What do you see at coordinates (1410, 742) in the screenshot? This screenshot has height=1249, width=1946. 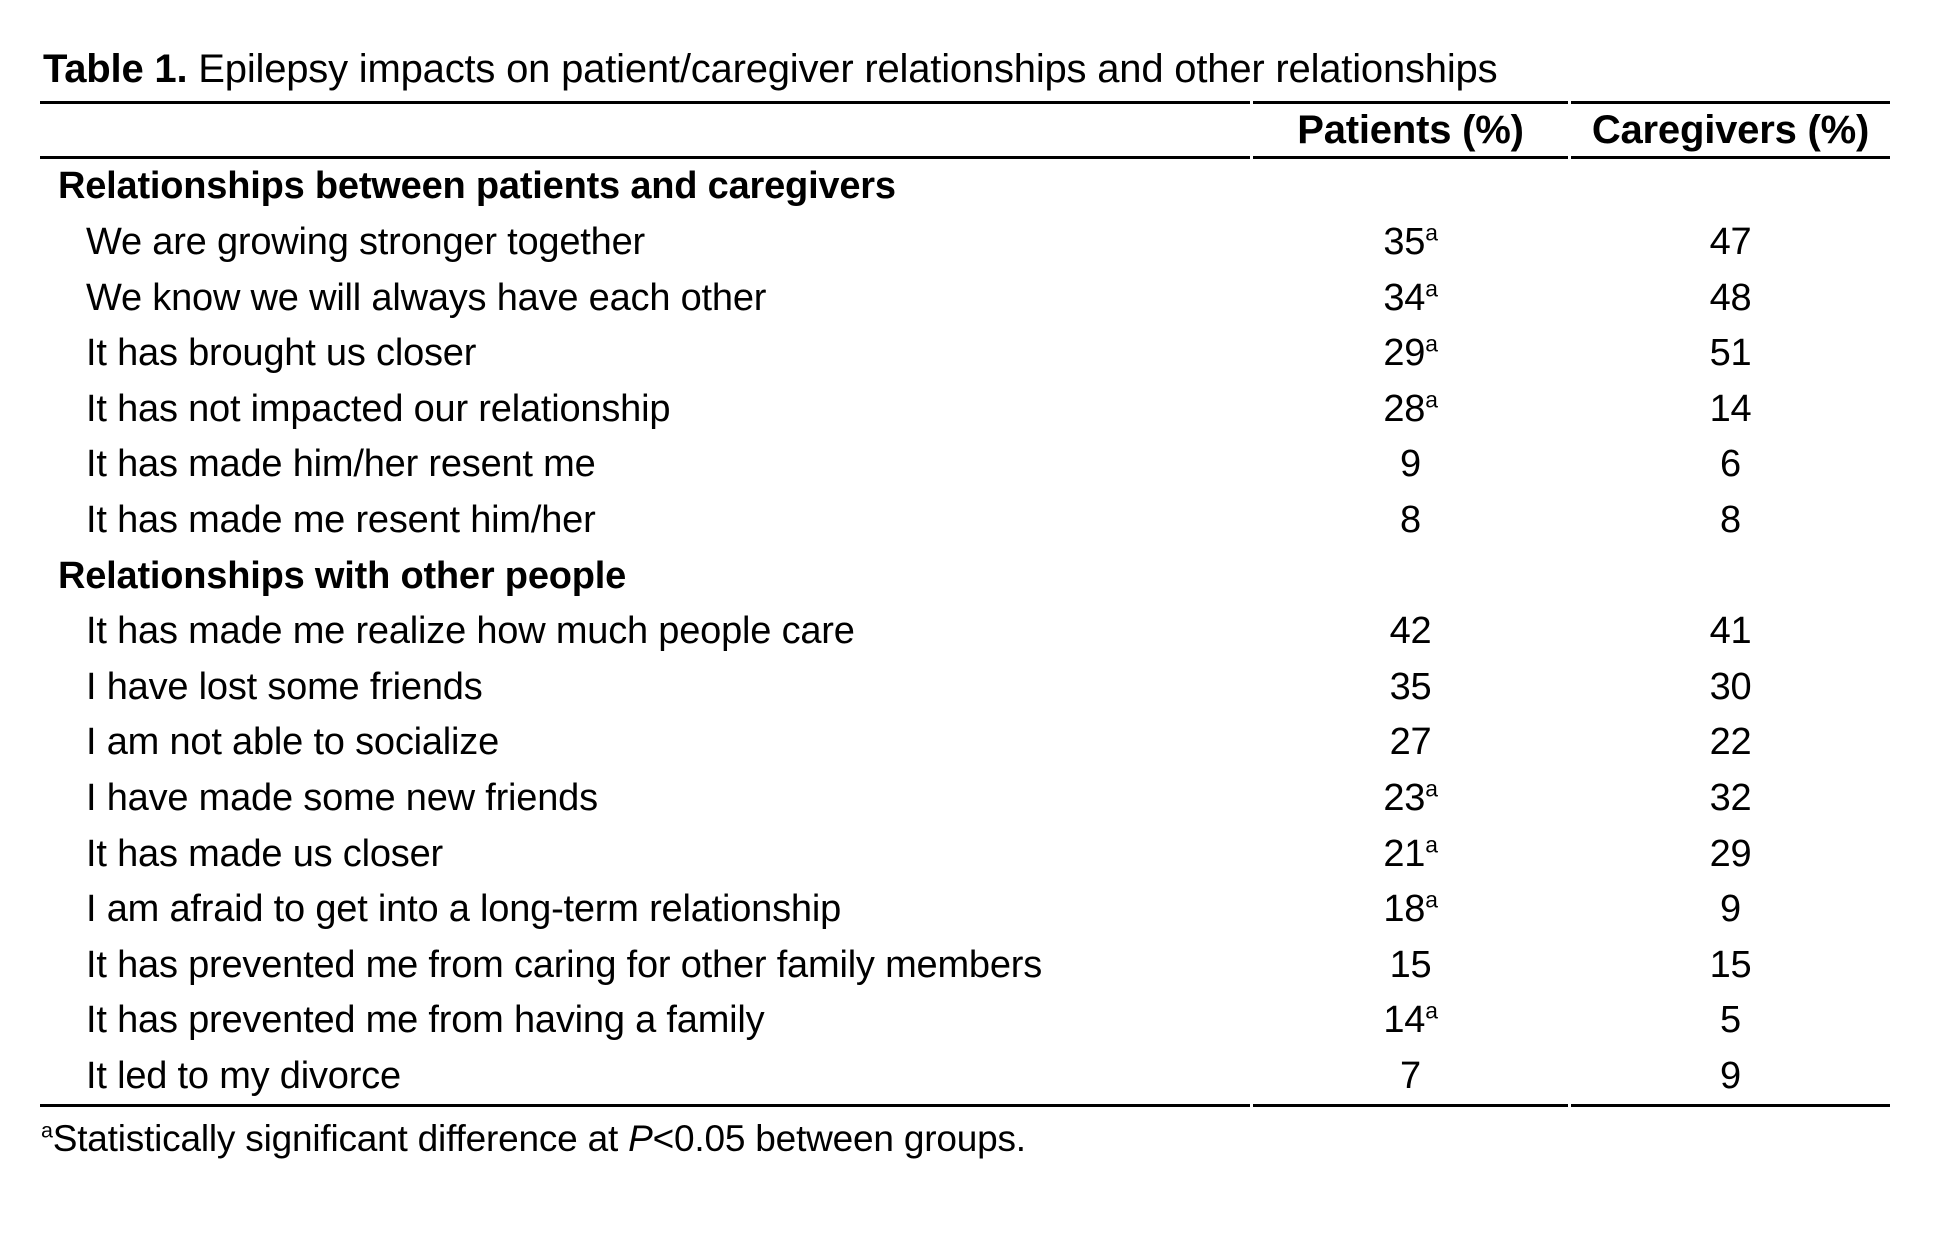 I see `patients-value: 27` at bounding box center [1410, 742].